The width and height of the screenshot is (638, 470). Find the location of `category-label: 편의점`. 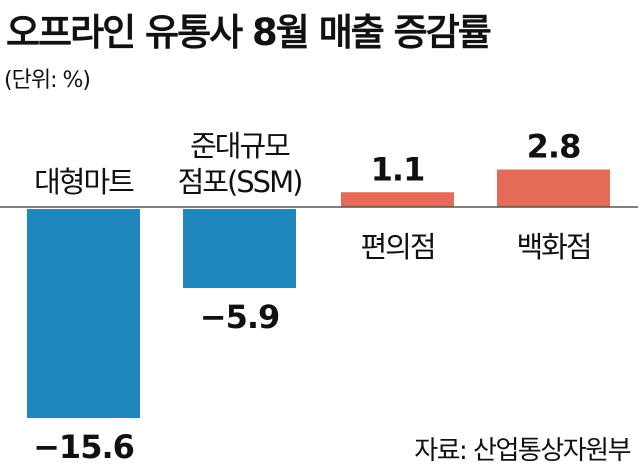

category-label: 편의점 is located at coordinates (397, 247).